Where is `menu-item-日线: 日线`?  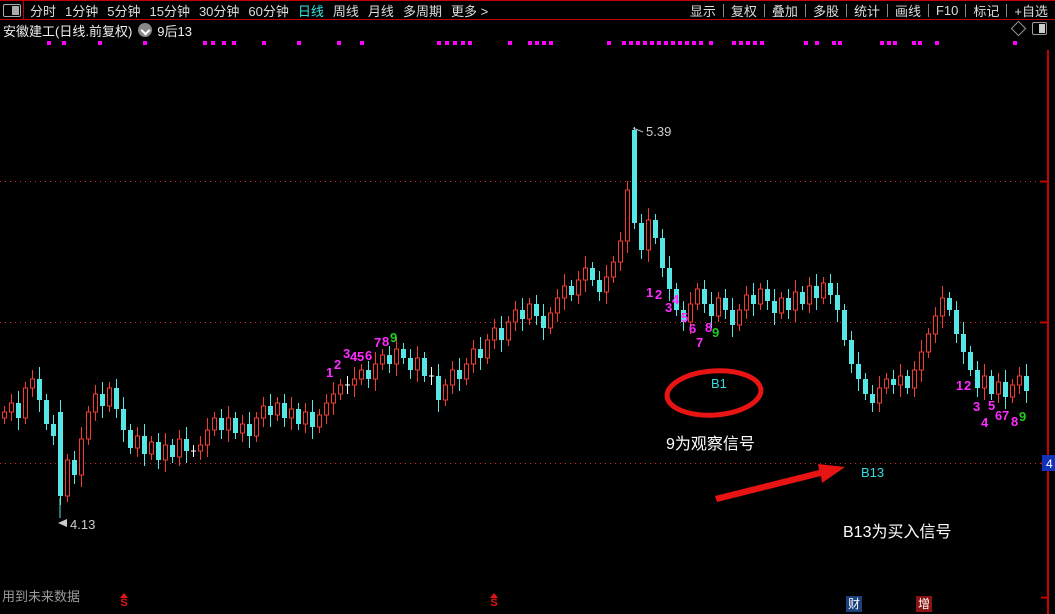 menu-item-日线: 日线 is located at coordinates (310, 11).